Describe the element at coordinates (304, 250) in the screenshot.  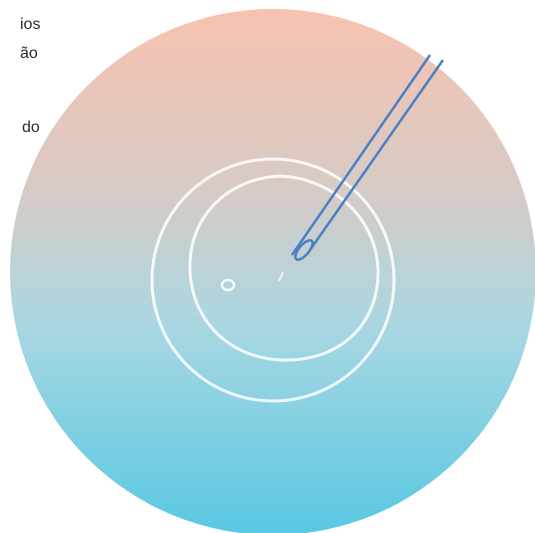
I see `needle-tip` at that location.